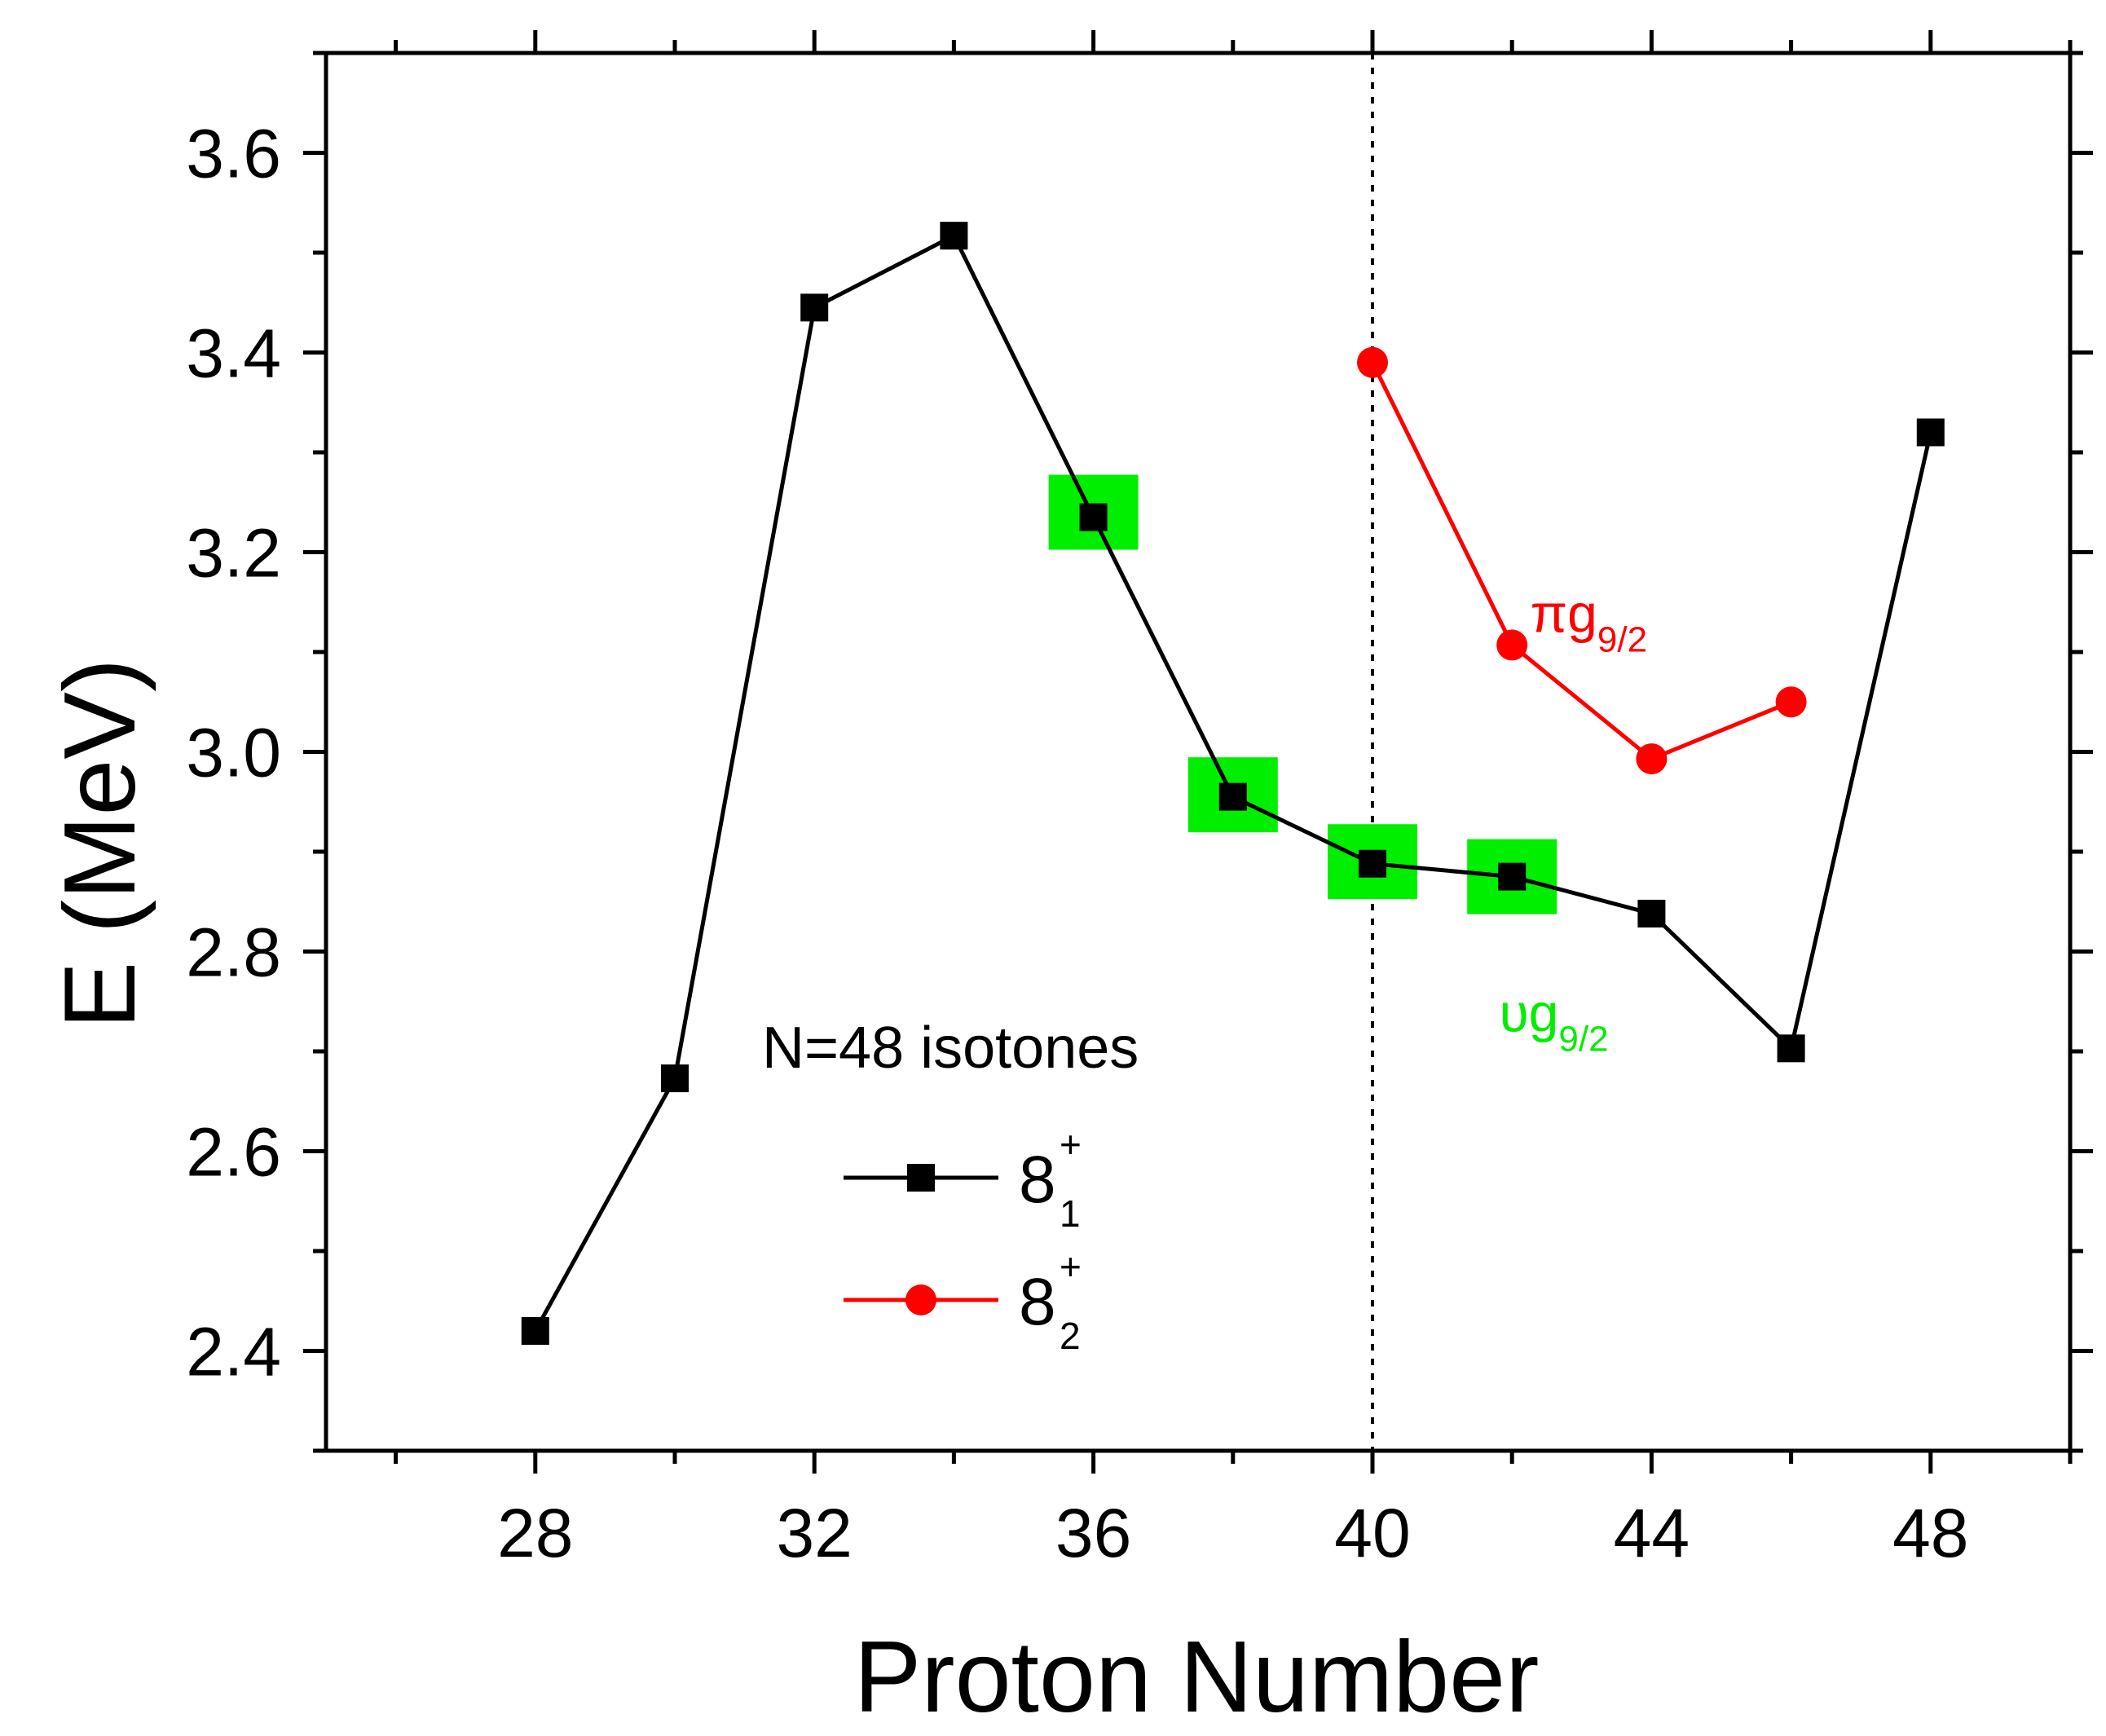  Describe the element at coordinates (1529, 1013) in the screenshot. I see `annotation-main: υg` at that location.